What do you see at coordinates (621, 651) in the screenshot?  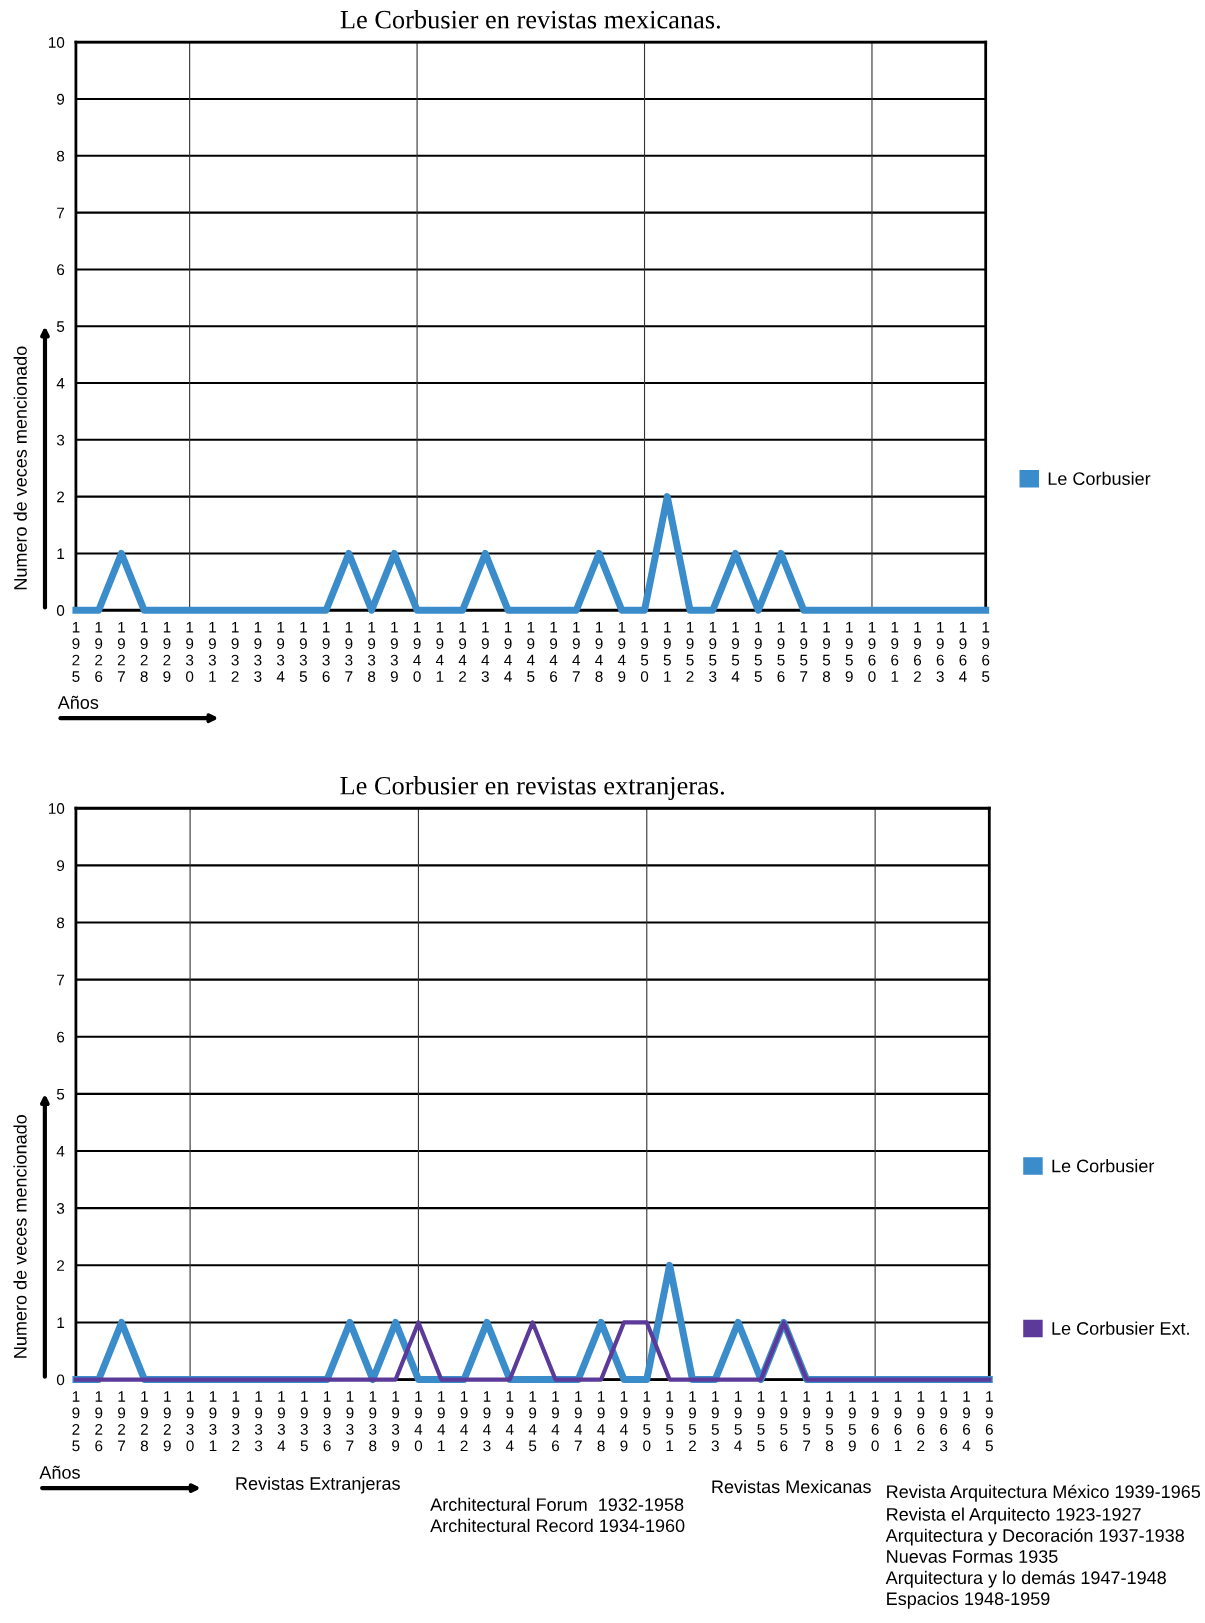 I see `x-tick-label: 1 9 4 9` at bounding box center [621, 651].